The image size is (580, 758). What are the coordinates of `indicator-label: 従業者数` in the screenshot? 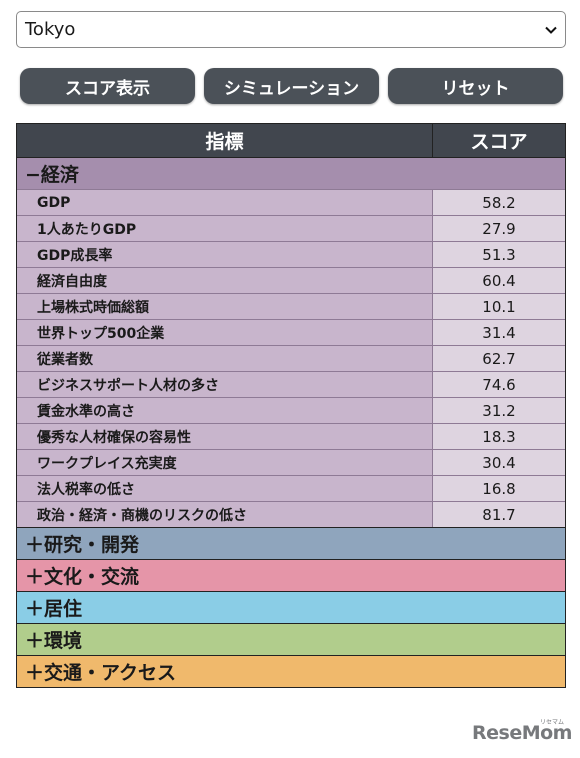 It's located at (225, 358).